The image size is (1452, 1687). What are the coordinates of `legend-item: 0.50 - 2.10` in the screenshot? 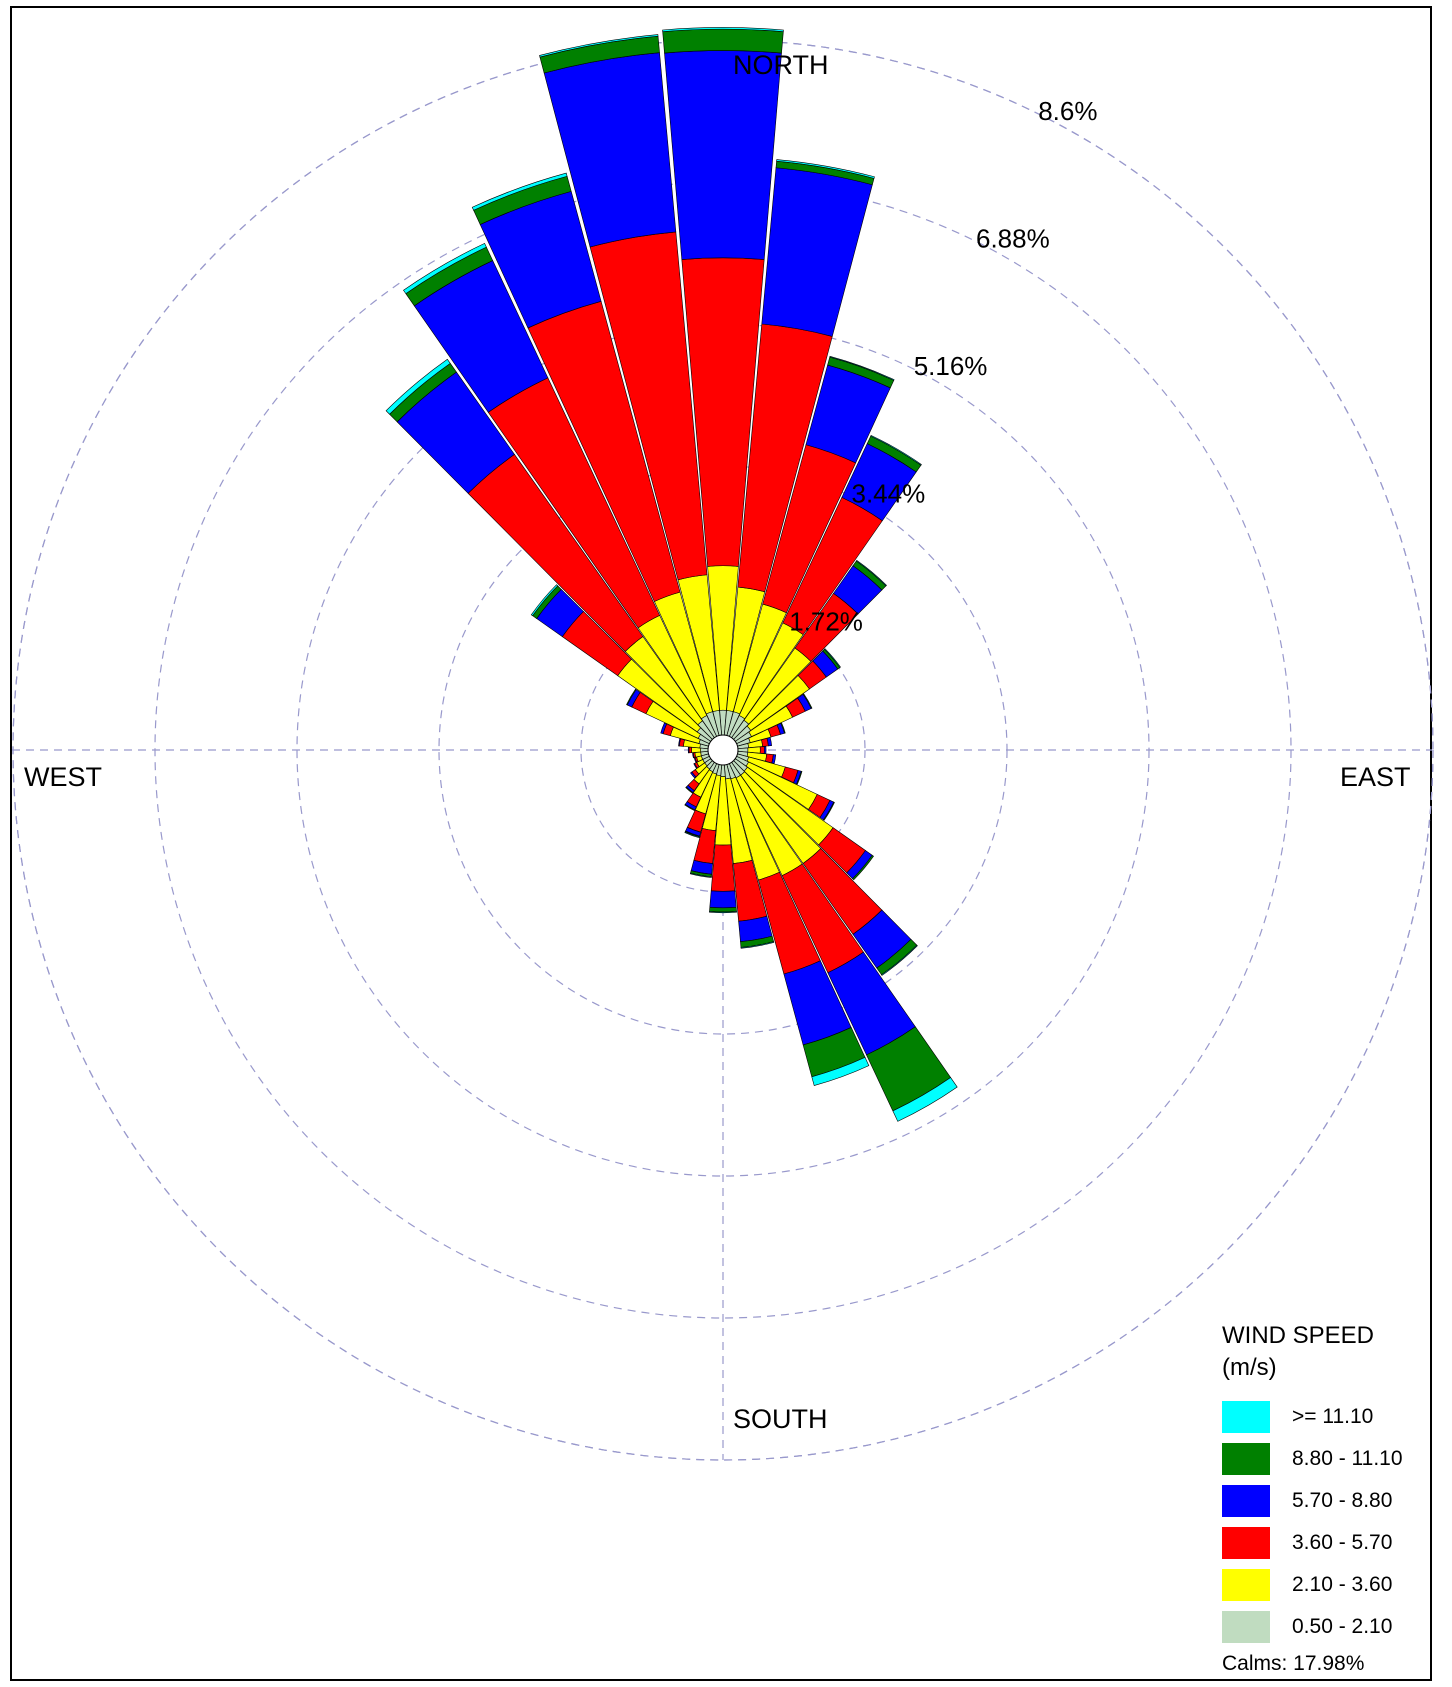 It's located at (1327, 1627).